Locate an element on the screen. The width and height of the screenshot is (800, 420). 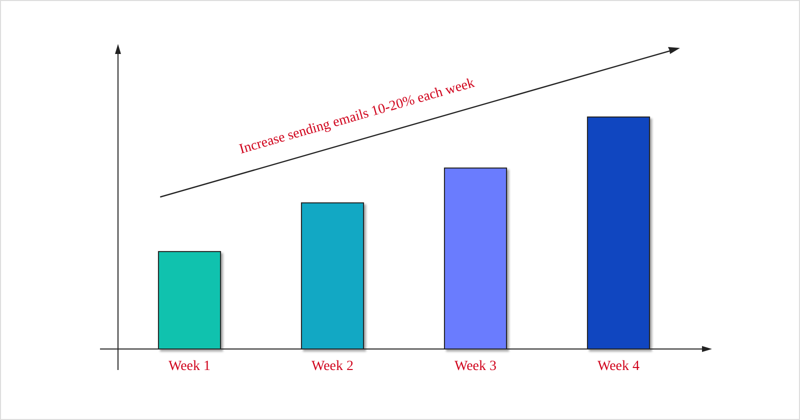
annotation: Increase sending emails 10-20% each week is located at coordinates (357, 117).